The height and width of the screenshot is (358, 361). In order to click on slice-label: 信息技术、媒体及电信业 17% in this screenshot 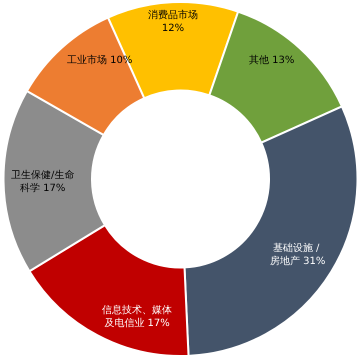, I will do `click(137, 316)`.